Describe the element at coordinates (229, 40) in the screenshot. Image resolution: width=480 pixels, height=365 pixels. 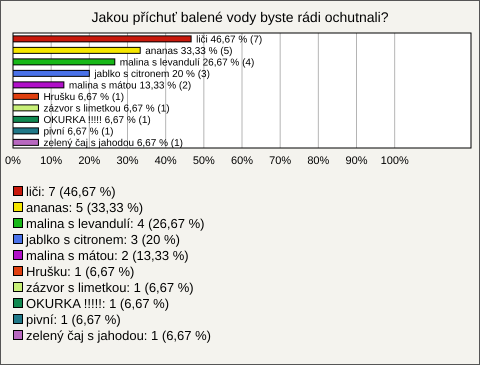
I see `data-label: liči 46,67 % (7)` at that location.